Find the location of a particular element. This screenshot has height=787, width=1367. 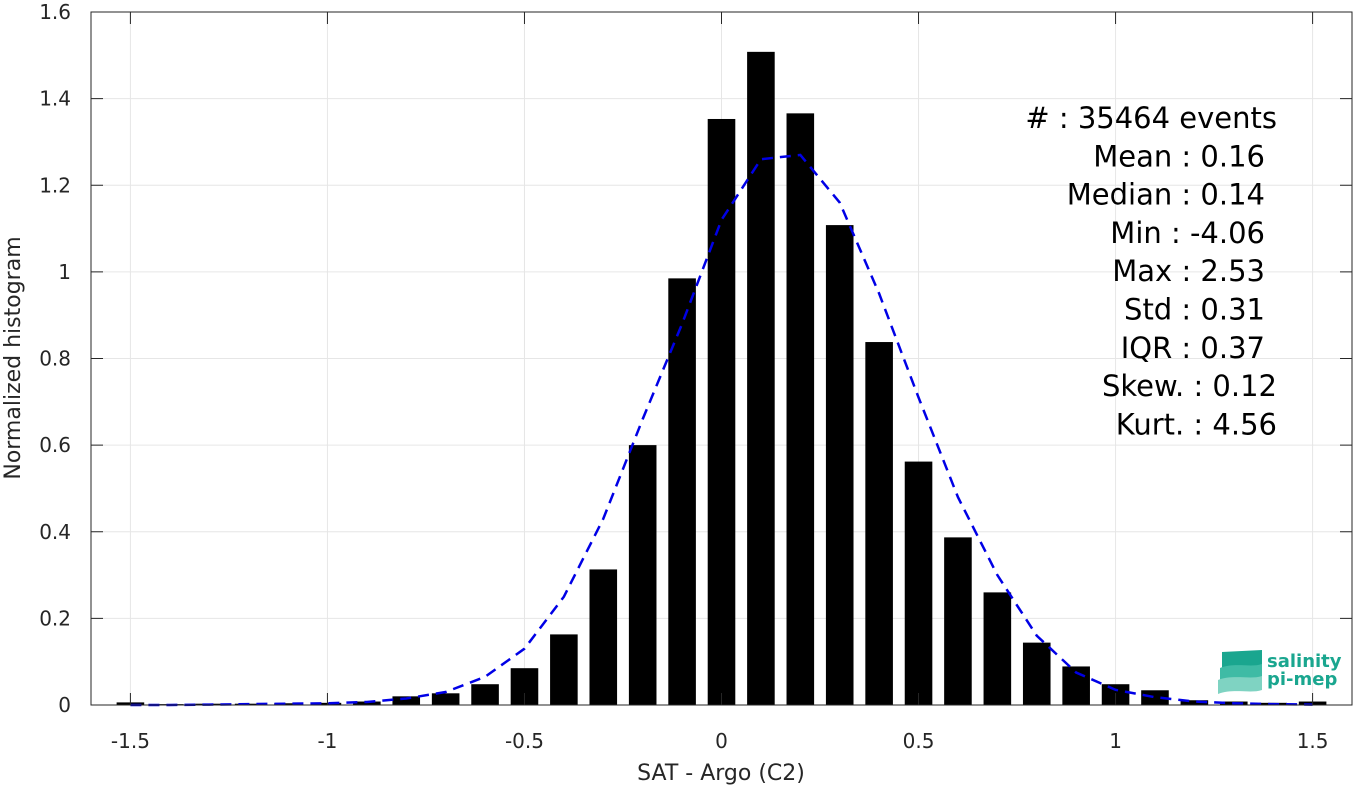

y-tick-label-1: 0.2 is located at coordinates (55, 618).